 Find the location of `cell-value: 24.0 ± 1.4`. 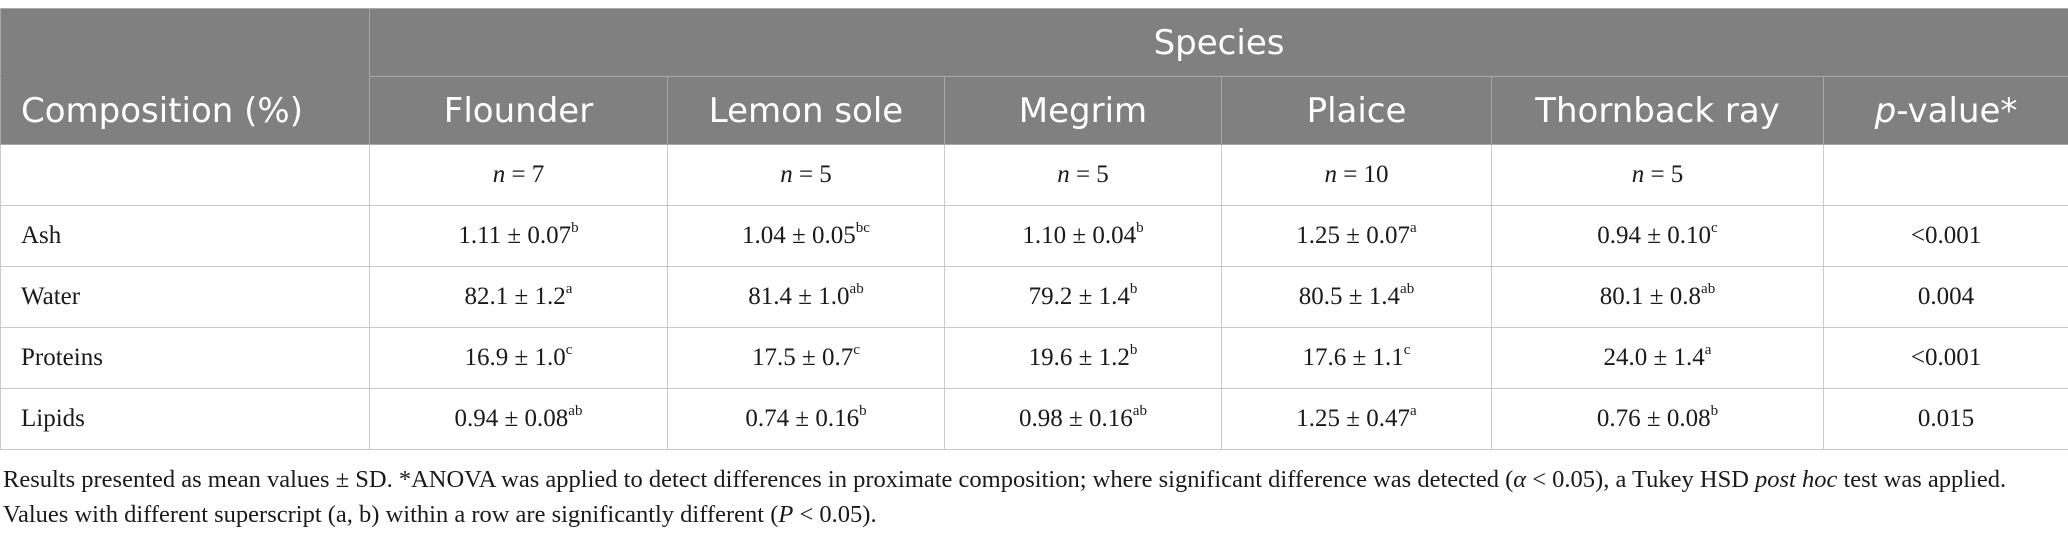

cell-value: 24.0 ± 1.4 is located at coordinates (1654, 357).